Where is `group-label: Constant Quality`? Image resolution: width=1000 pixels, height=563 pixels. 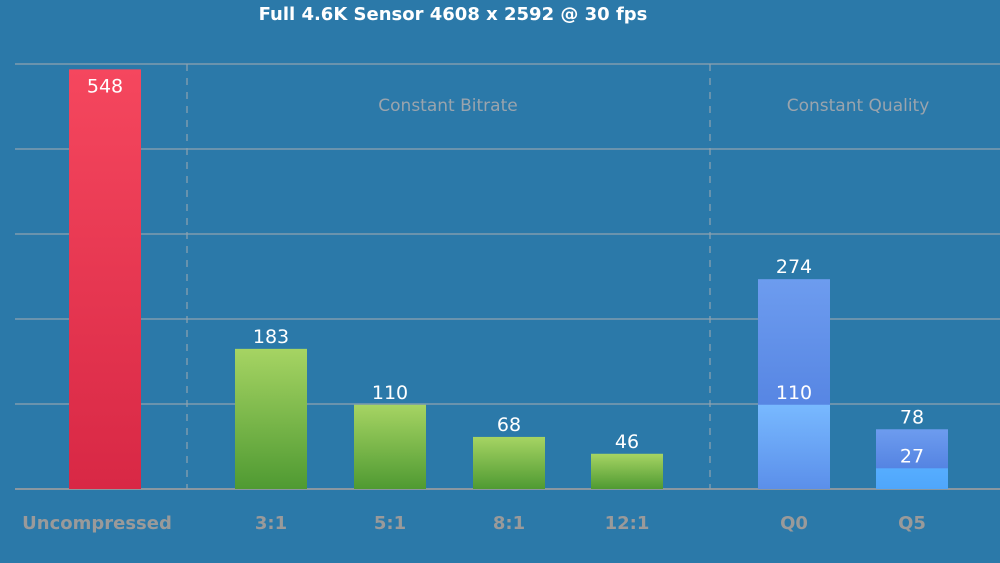 group-label: Constant Quality is located at coordinates (858, 106).